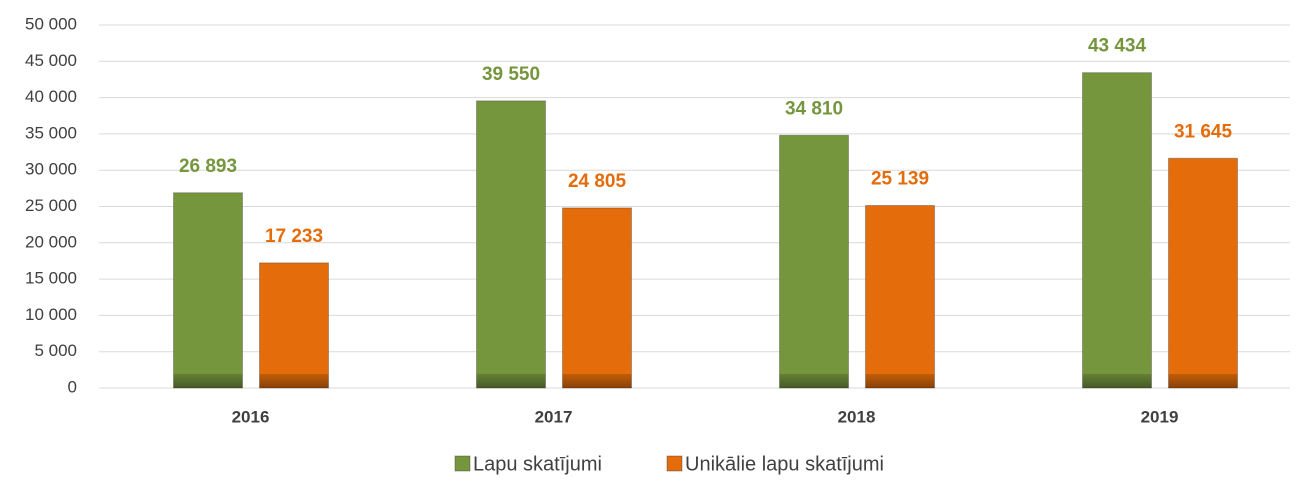 This screenshot has width=1301, height=481. I want to click on y-tick-label: 40 000, so click(51, 96).